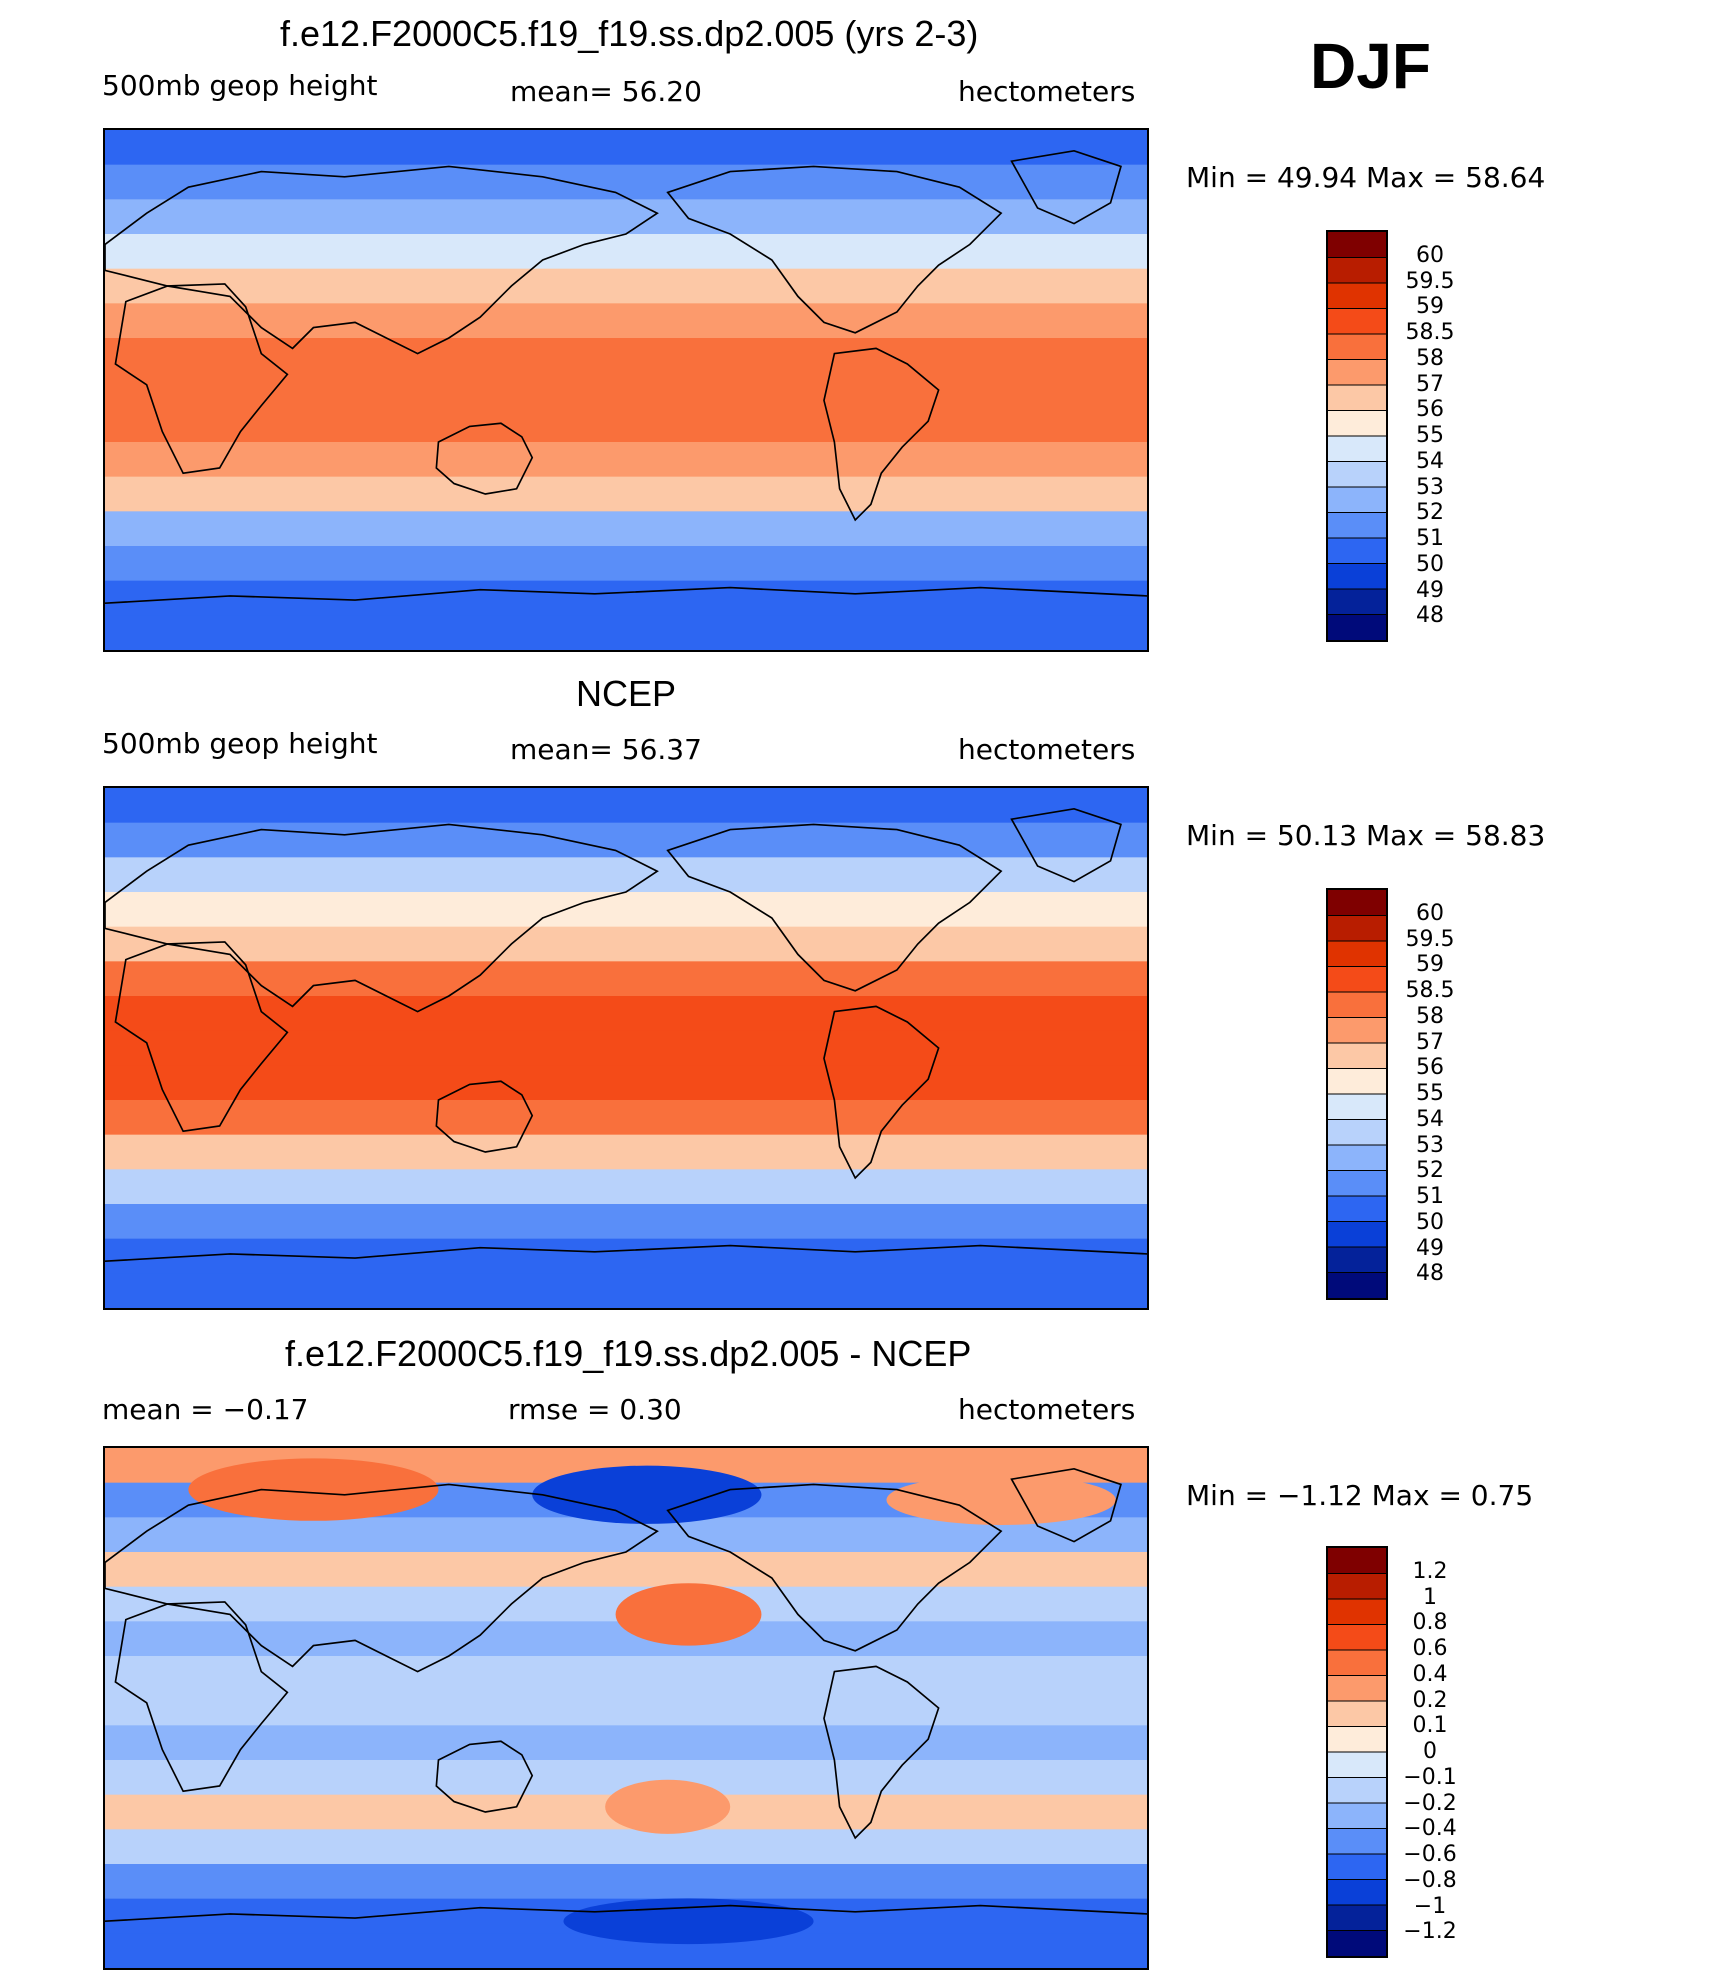 Image resolution: width=1710 pixels, height=1986 pixels. I want to click on south-america-outline, so click(881, 1092).